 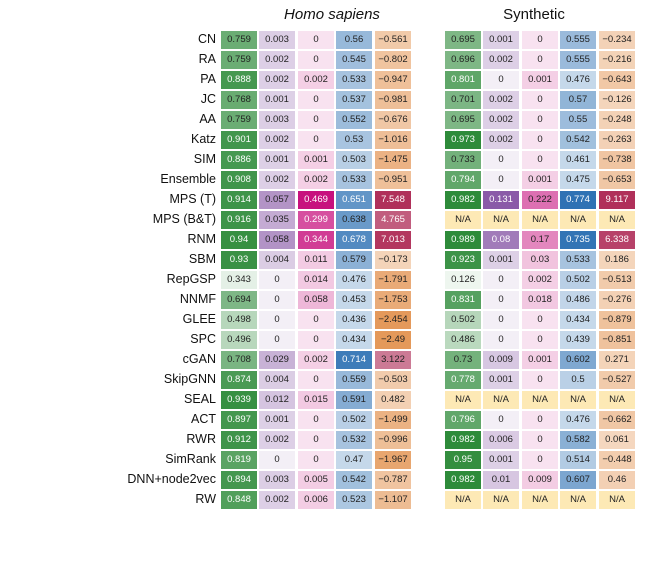 What do you see at coordinates (354, 160) in the screenshot?
I see `heatmap-cell: 0.503` at bounding box center [354, 160].